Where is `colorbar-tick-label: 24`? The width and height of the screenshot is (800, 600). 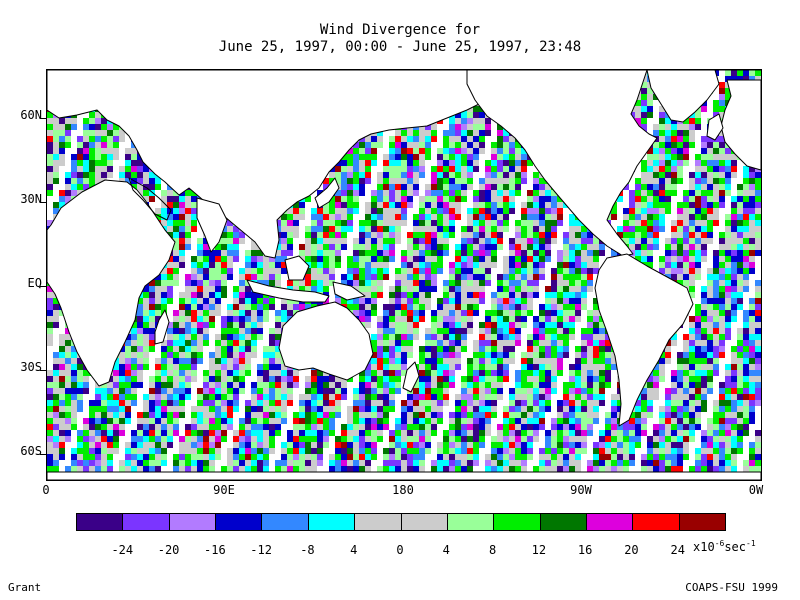 colorbar-tick-label: 24 is located at coordinates (677, 550).